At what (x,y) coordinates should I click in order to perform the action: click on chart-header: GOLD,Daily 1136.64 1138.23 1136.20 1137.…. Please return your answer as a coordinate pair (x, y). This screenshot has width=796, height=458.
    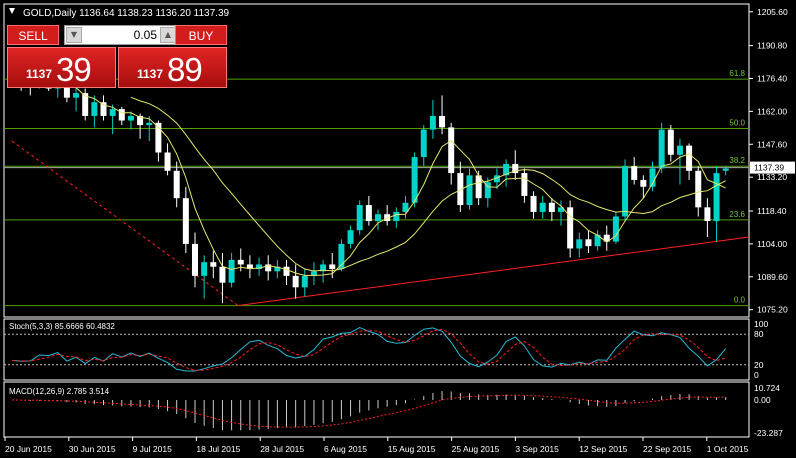
    Looking at the image, I should click on (126, 13).